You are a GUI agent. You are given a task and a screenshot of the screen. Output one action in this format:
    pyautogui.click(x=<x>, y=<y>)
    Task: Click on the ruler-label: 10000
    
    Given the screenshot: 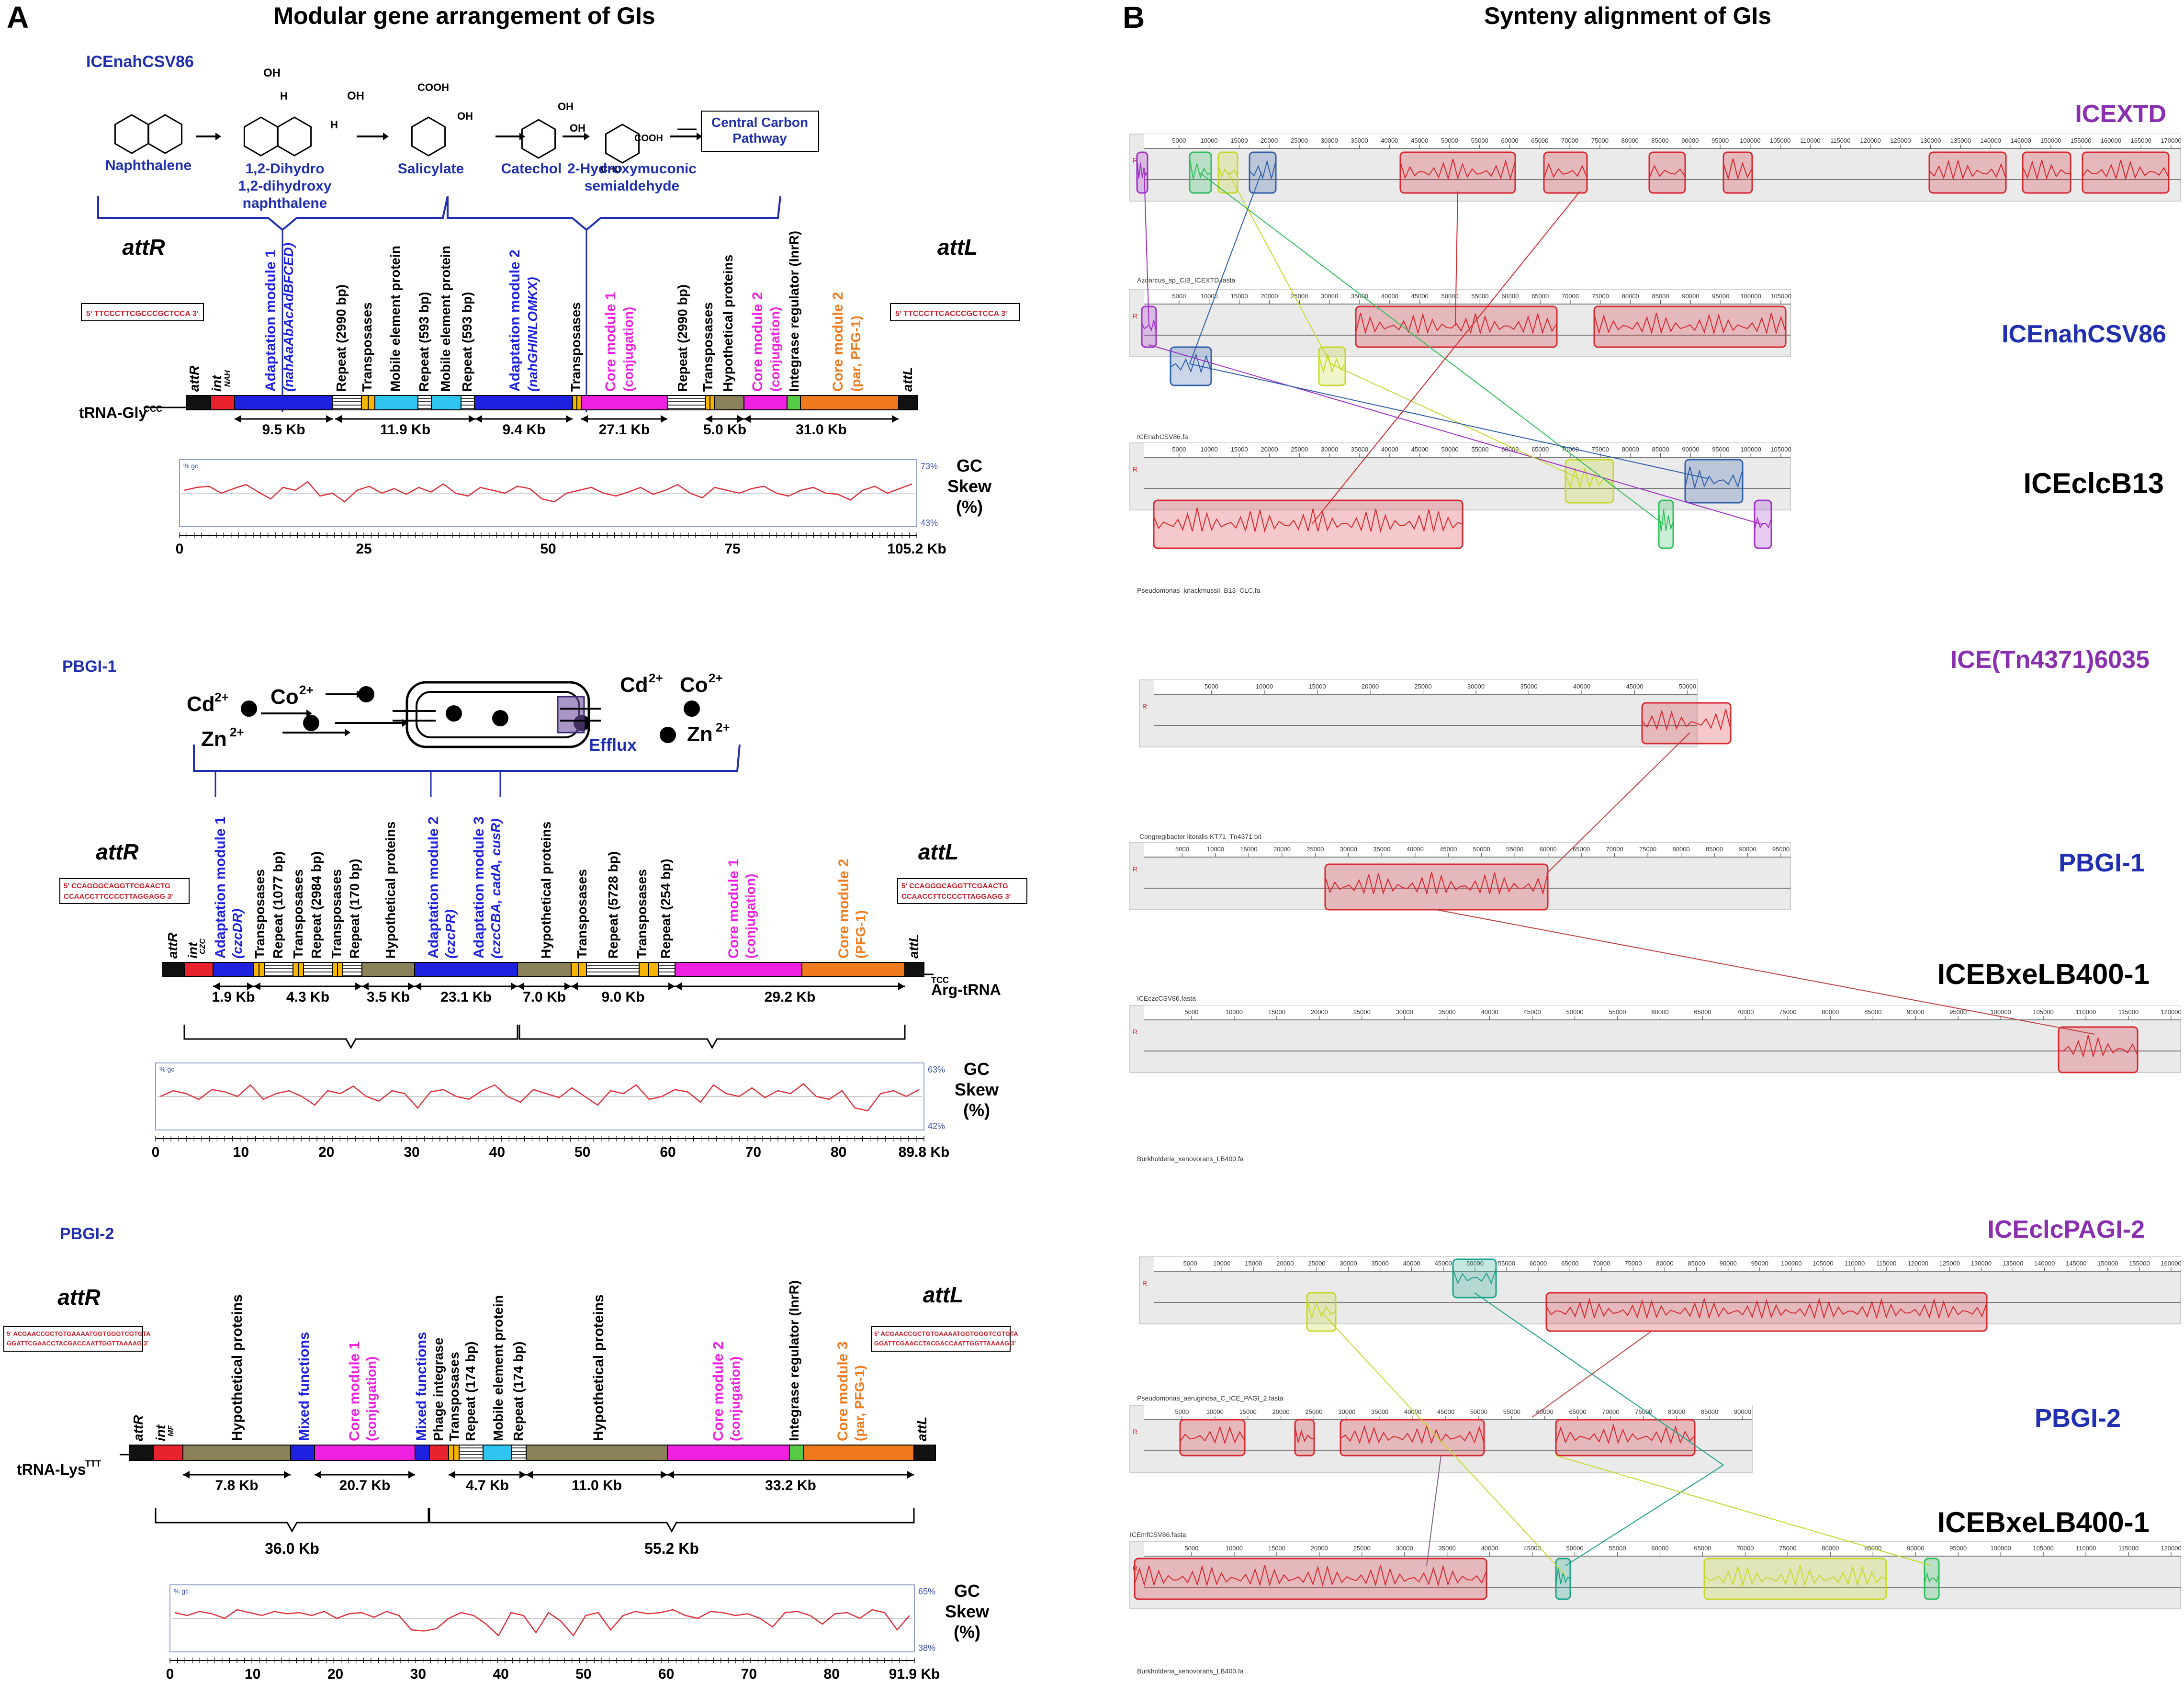 What is the action you would take?
    pyautogui.click(x=1215, y=850)
    